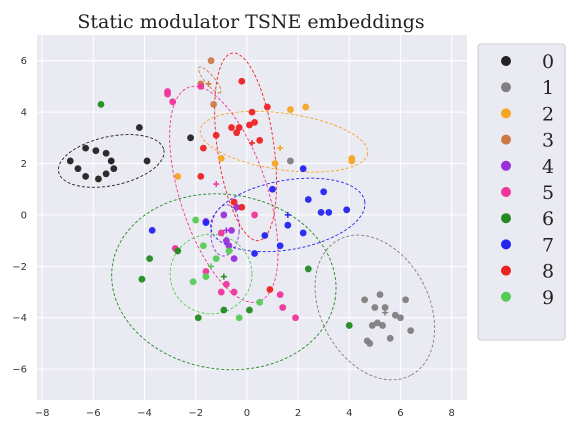 The image size is (576, 432). Describe the element at coordinates (548, 114) in the screenshot. I see `legend-label: 2` at that location.